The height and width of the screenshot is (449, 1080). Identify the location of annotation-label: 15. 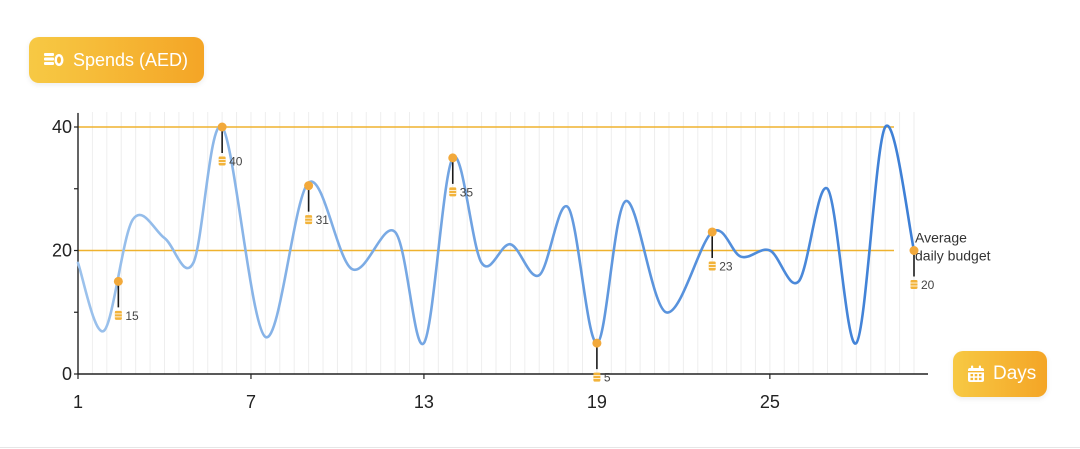
(132, 316).